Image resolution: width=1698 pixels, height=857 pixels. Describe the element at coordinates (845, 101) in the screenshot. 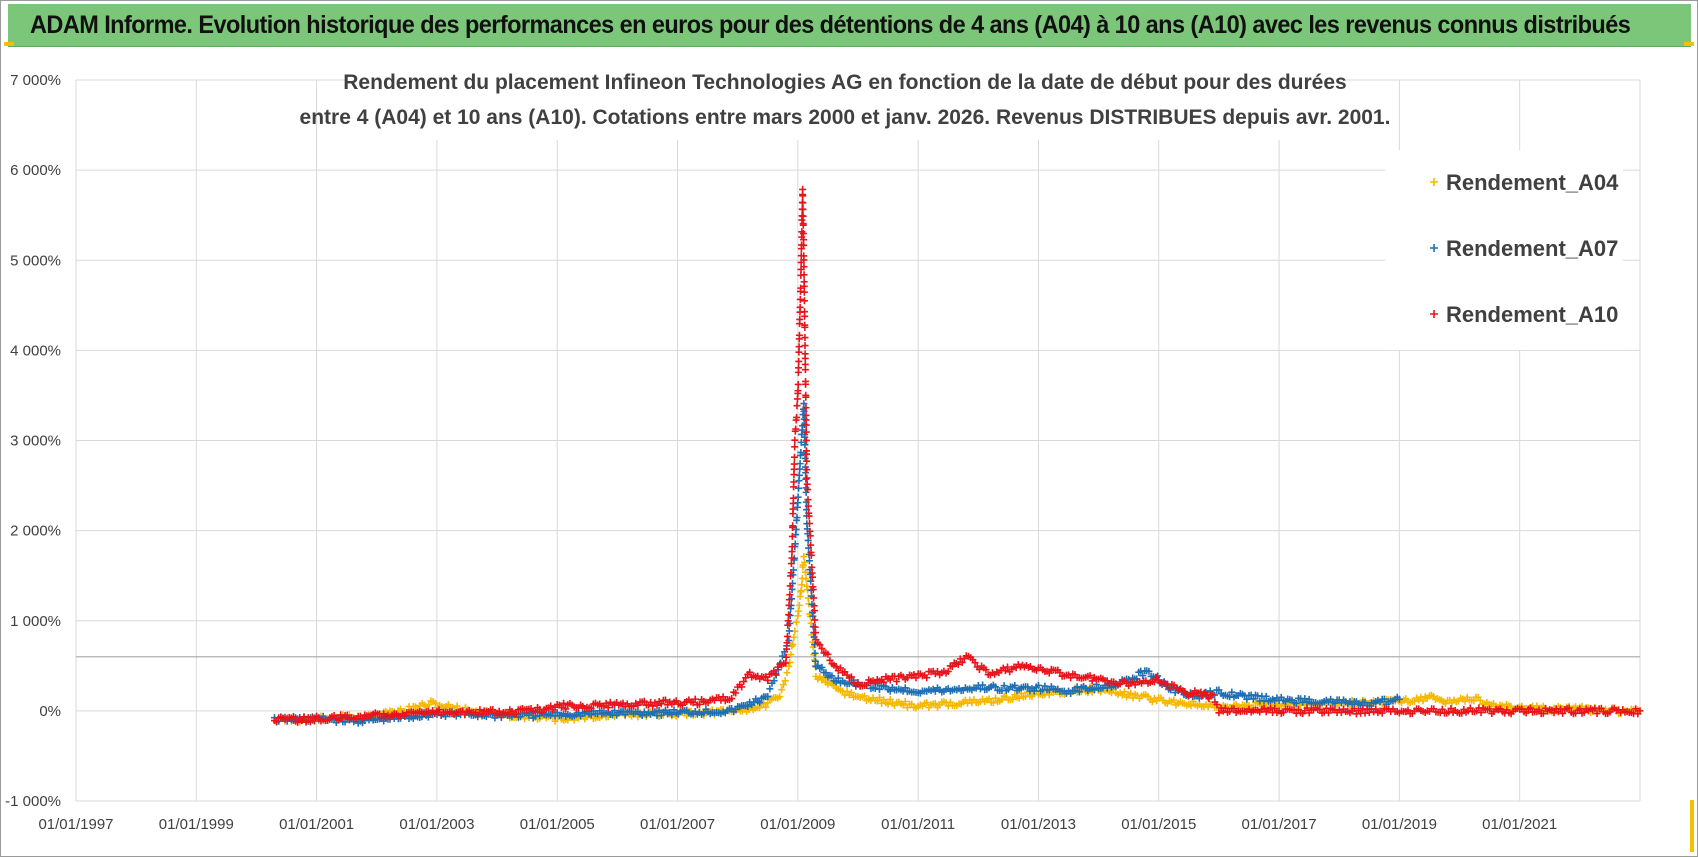

I see `title-background` at that location.